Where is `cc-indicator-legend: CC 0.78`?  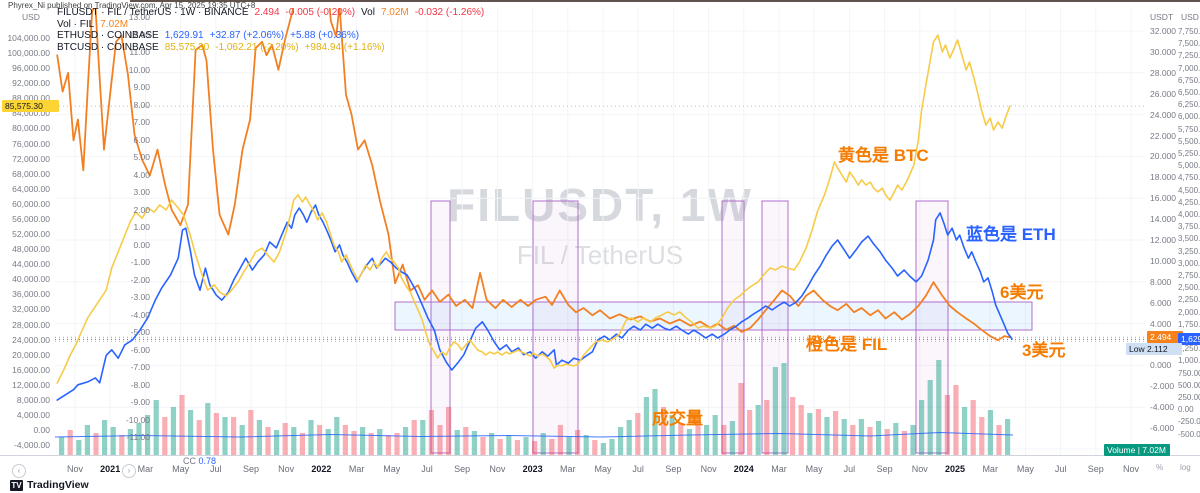 cc-indicator-legend: CC 0.78 is located at coordinates (199, 461).